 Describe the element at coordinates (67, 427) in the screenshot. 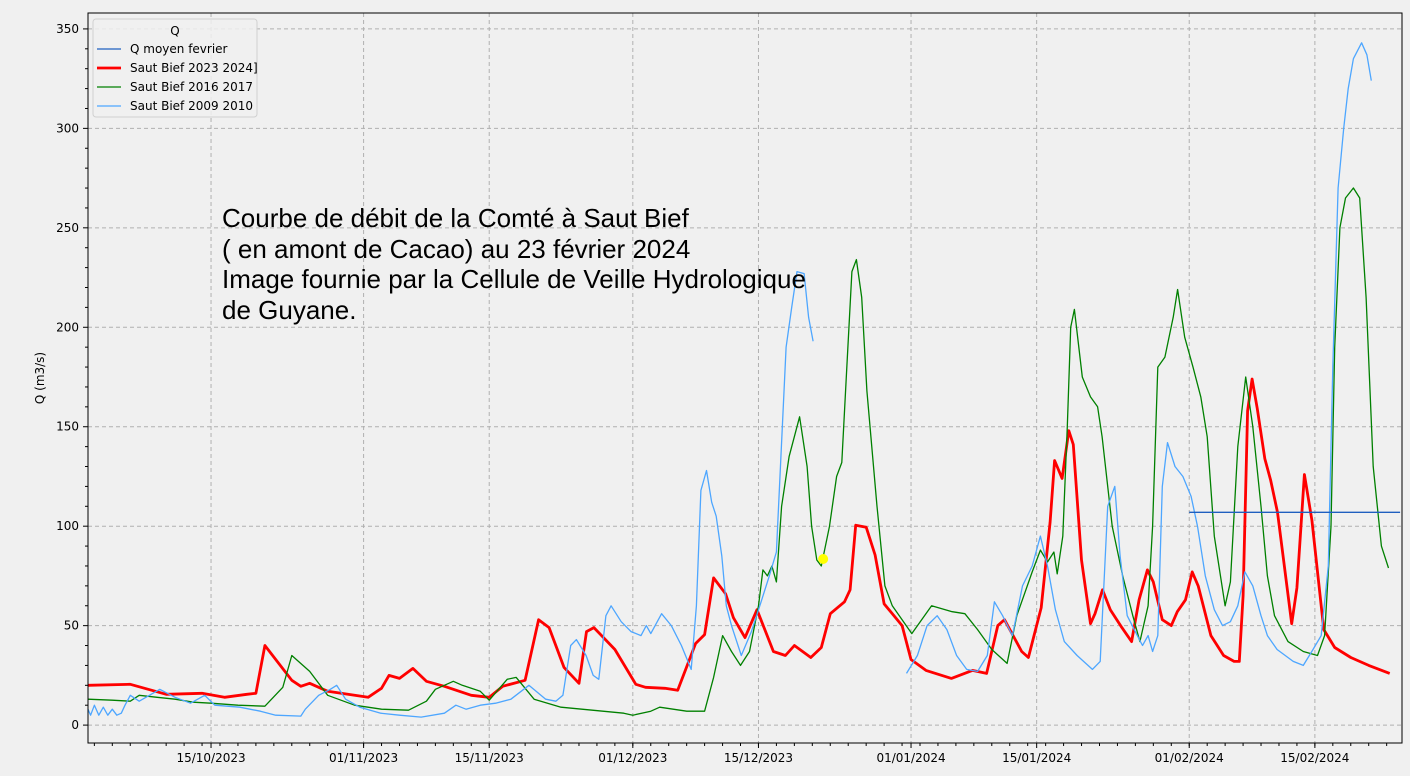

I see `y-tick-label: 150` at that location.